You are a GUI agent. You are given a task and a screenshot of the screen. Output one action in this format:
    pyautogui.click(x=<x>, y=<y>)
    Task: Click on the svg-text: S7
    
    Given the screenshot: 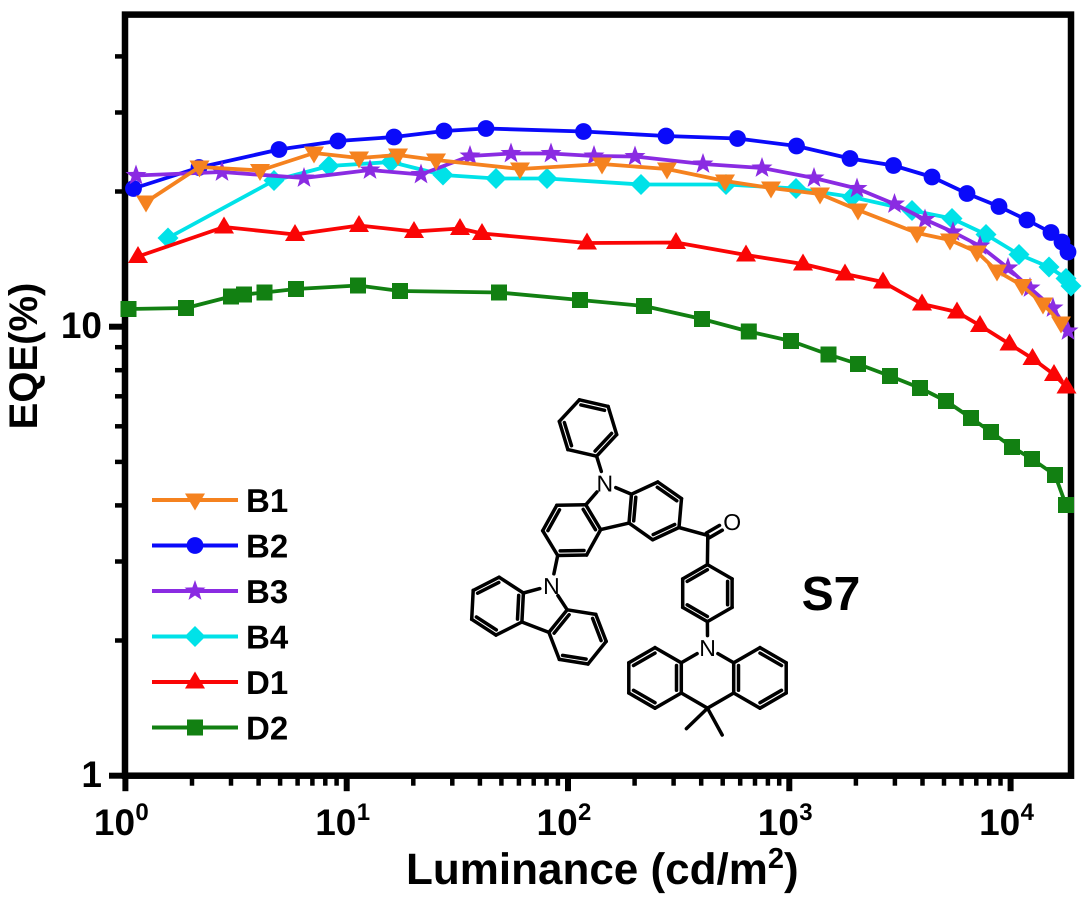 What is the action you would take?
    pyautogui.click(x=831, y=594)
    